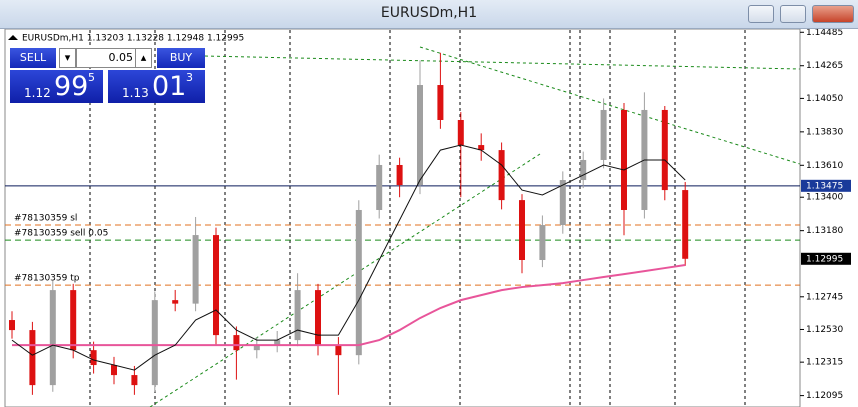 The image size is (858, 407). Describe the element at coordinates (13, 37) in the screenshot. I see `collapse-icon` at that location.